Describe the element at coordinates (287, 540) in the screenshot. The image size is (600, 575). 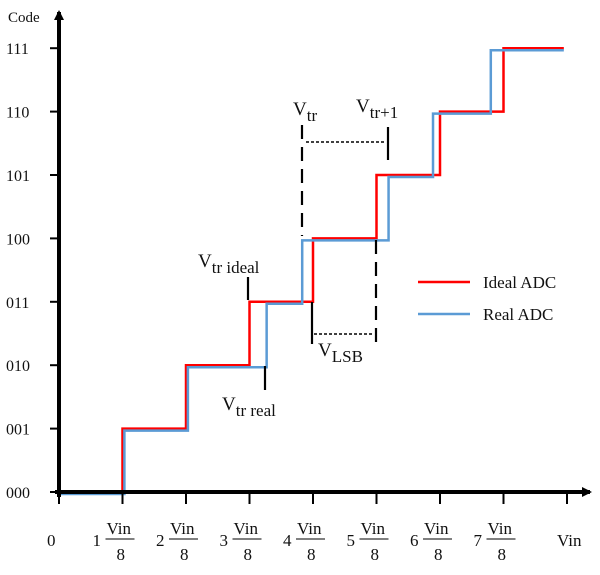
I see `svg-text: 4` at that location.